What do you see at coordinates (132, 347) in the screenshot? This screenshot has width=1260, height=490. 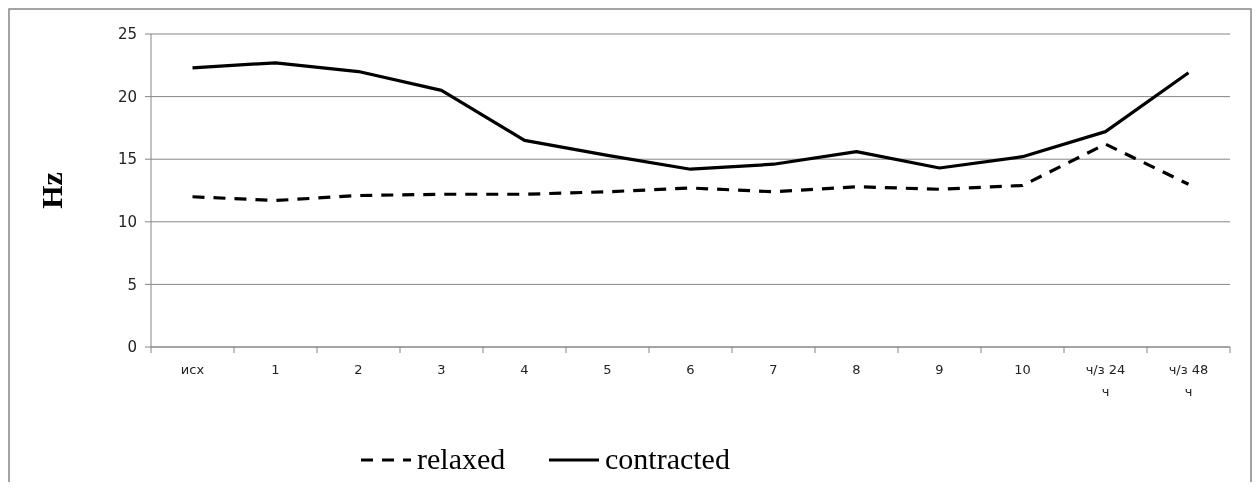 I see `y-tick-label: 0` at bounding box center [132, 347].